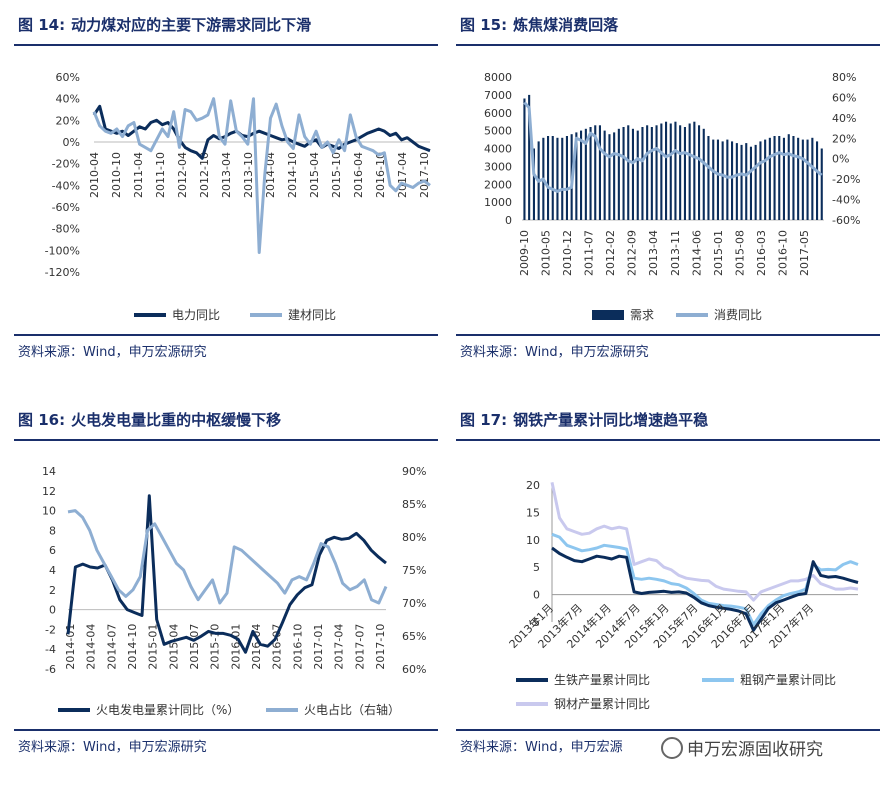 This screenshot has height=785, width=894. I want to click on y-right-tick-label: -20%, so click(846, 179).